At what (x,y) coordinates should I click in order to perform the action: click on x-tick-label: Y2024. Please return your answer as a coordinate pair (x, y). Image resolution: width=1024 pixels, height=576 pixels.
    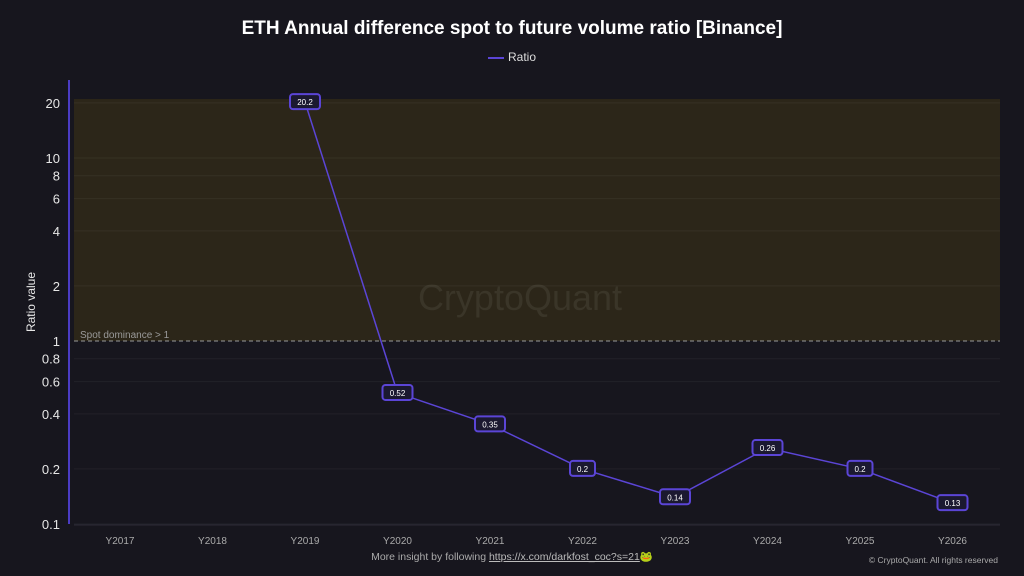
    Looking at the image, I should click on (767, 541).